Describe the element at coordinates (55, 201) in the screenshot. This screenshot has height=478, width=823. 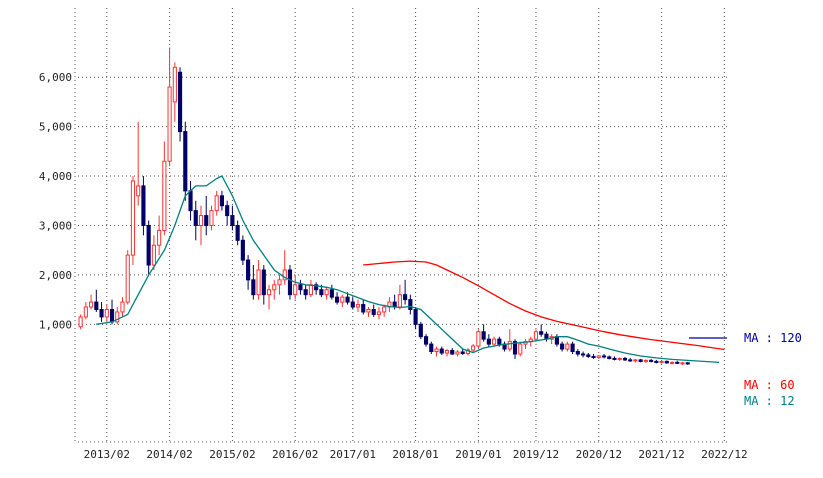
I see `y-axis-ticks: 1,000 2,000 3,000 4,000 5,000 6,000` at that location.